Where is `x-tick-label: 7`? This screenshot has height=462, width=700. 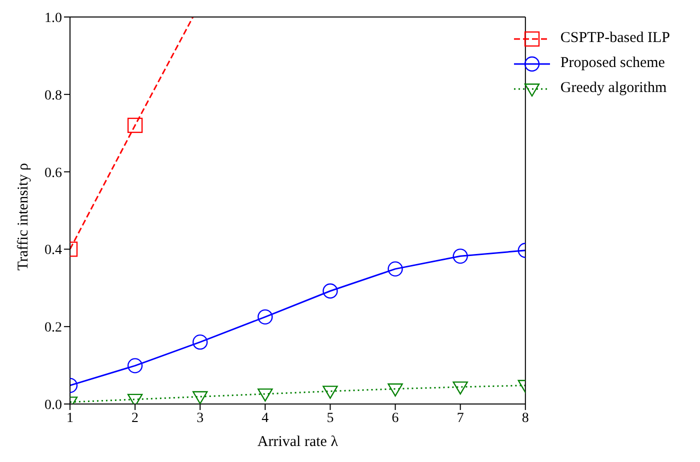
x-tick-label: 7 is located at coordinates (460, 418).